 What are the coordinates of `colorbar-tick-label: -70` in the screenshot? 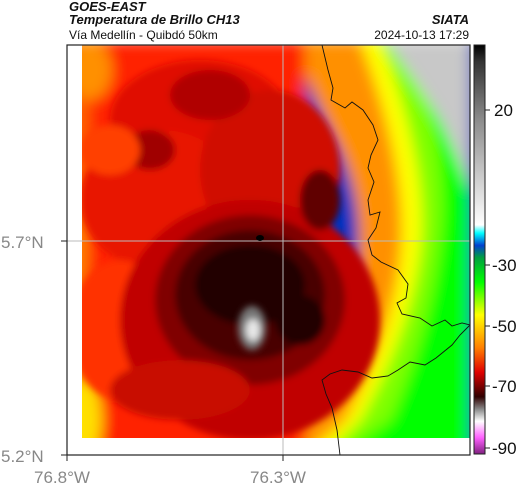 It's located at (504, 386).